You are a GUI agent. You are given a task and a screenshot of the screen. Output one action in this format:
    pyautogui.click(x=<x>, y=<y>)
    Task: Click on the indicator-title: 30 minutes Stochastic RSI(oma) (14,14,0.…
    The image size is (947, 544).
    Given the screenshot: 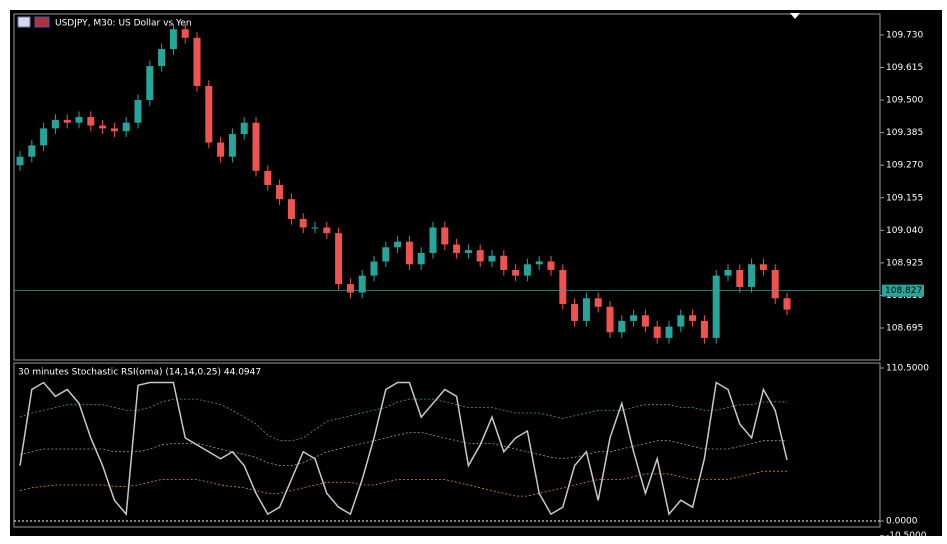 What is the action you would take?
    pyautogui.click(x=139, y=373)
    